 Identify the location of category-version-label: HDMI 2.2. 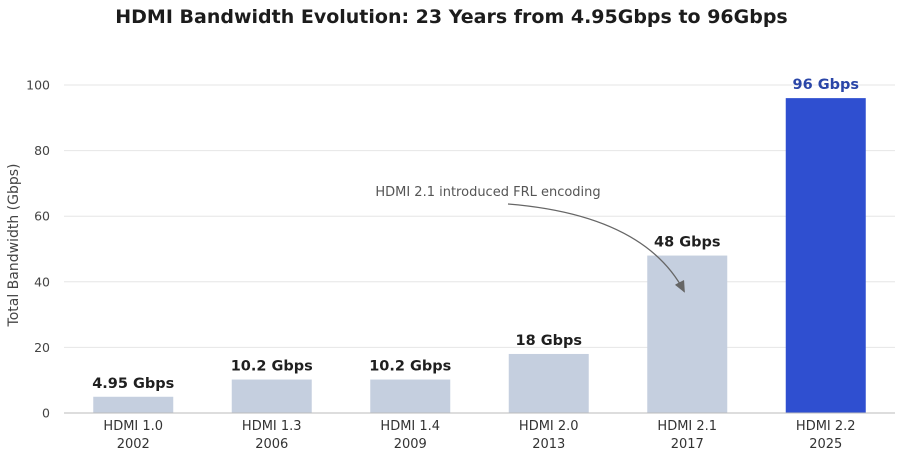
(826, 426).